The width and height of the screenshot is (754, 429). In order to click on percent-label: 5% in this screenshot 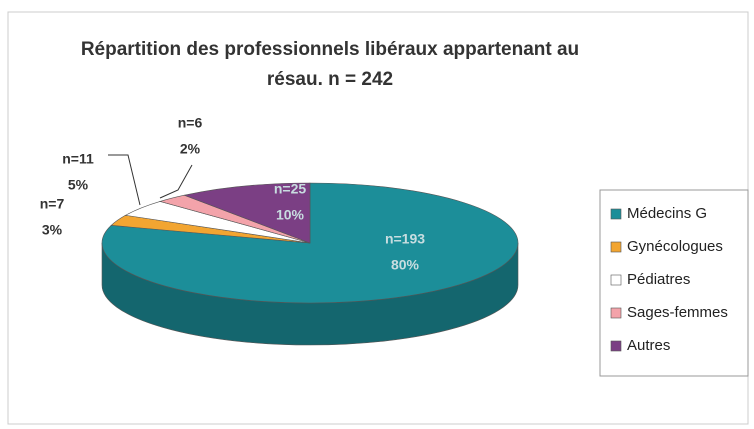, I will do `click(78, 185)`.